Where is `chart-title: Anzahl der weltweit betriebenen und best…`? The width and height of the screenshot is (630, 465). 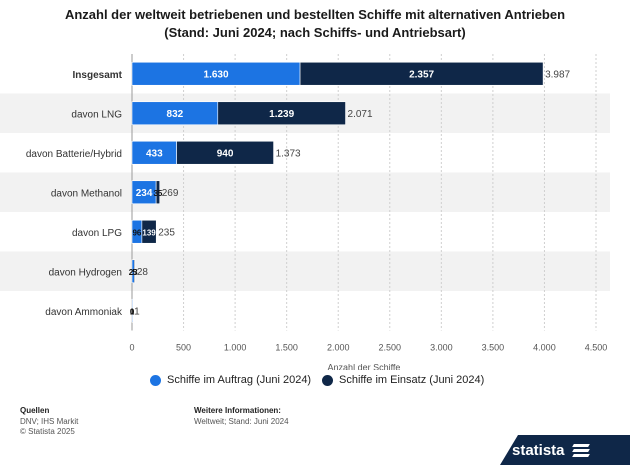 chart-title: Anzahl der weltweit betriebenen und best… is located at coordinates (315, 24).